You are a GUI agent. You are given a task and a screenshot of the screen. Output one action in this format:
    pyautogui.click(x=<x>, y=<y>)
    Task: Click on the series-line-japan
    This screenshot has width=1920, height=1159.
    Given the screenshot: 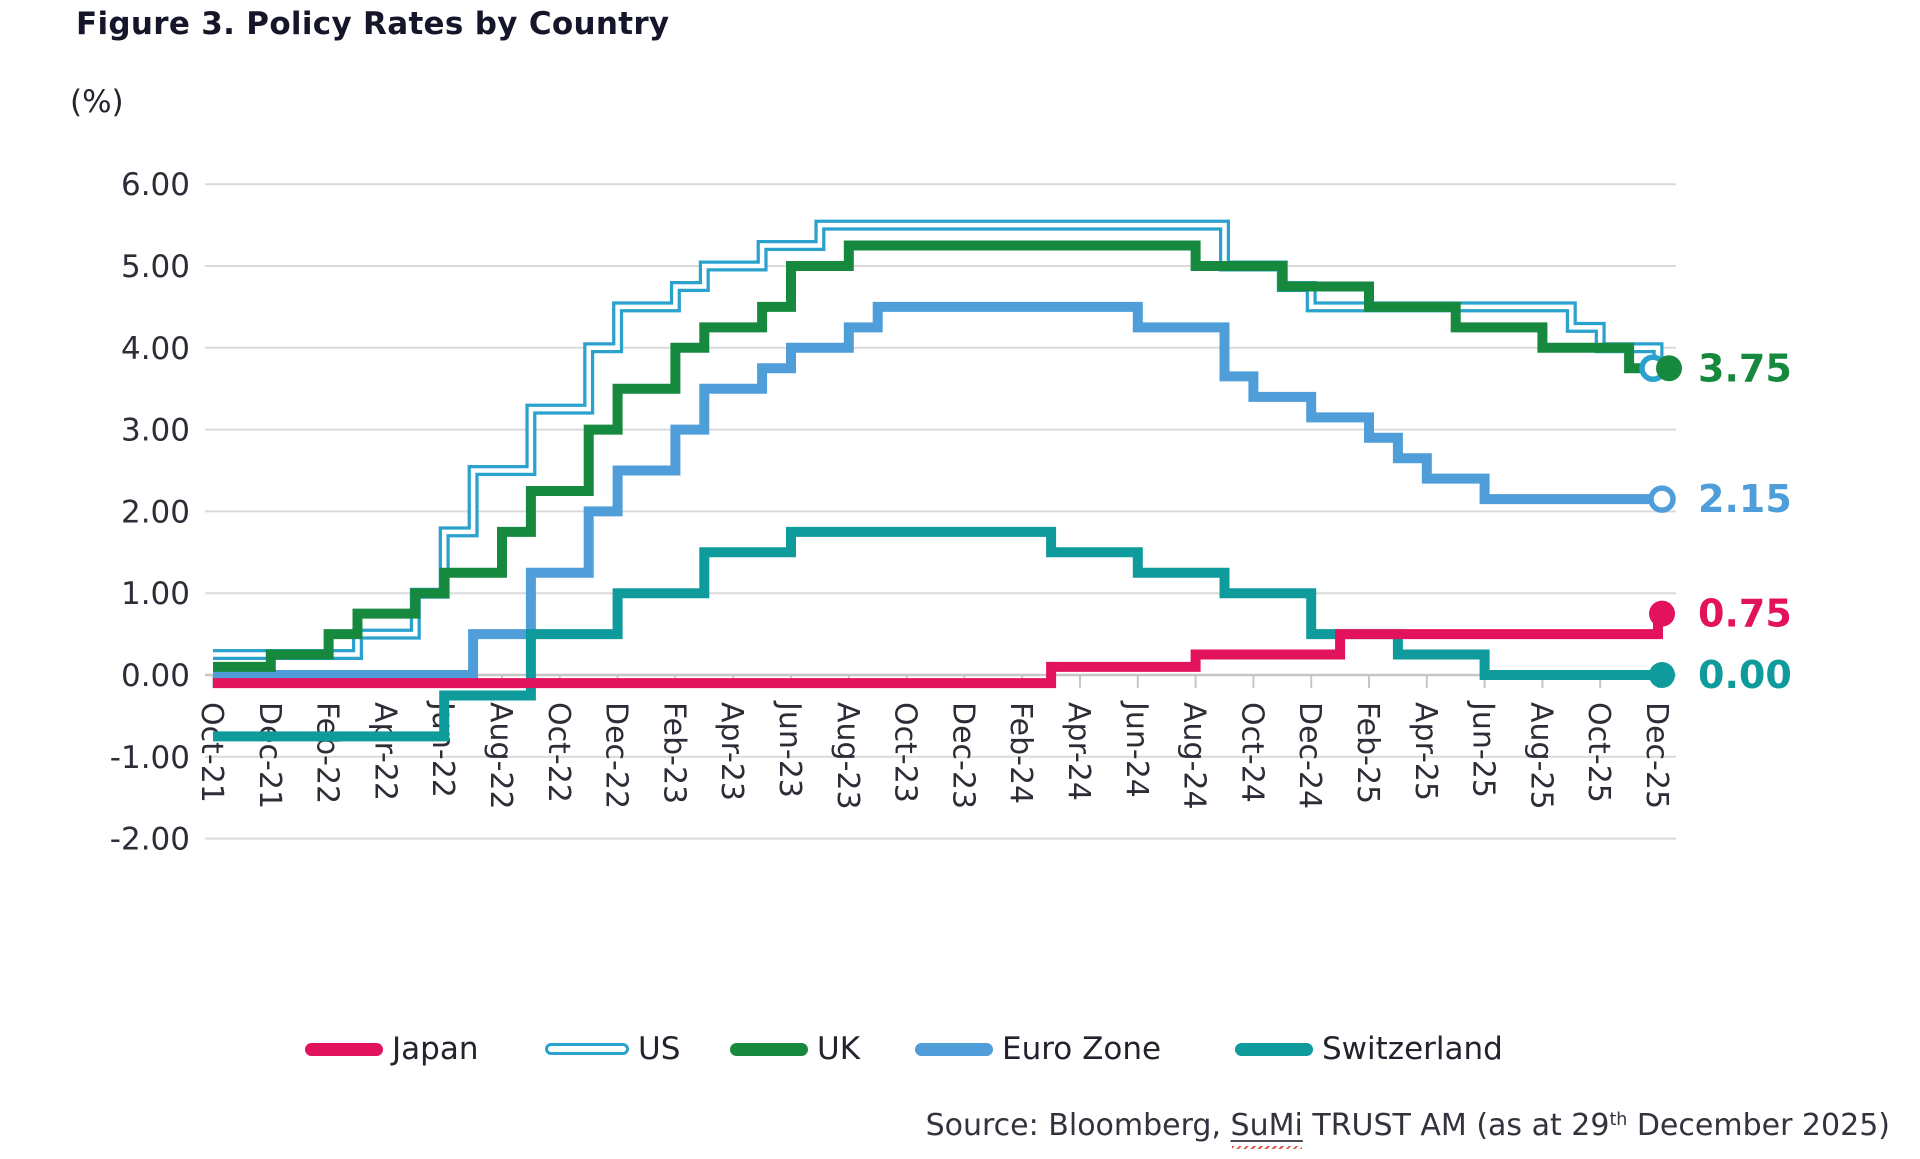 What is the action you would take?
    pyautogui.click(x=938, y=651)
    